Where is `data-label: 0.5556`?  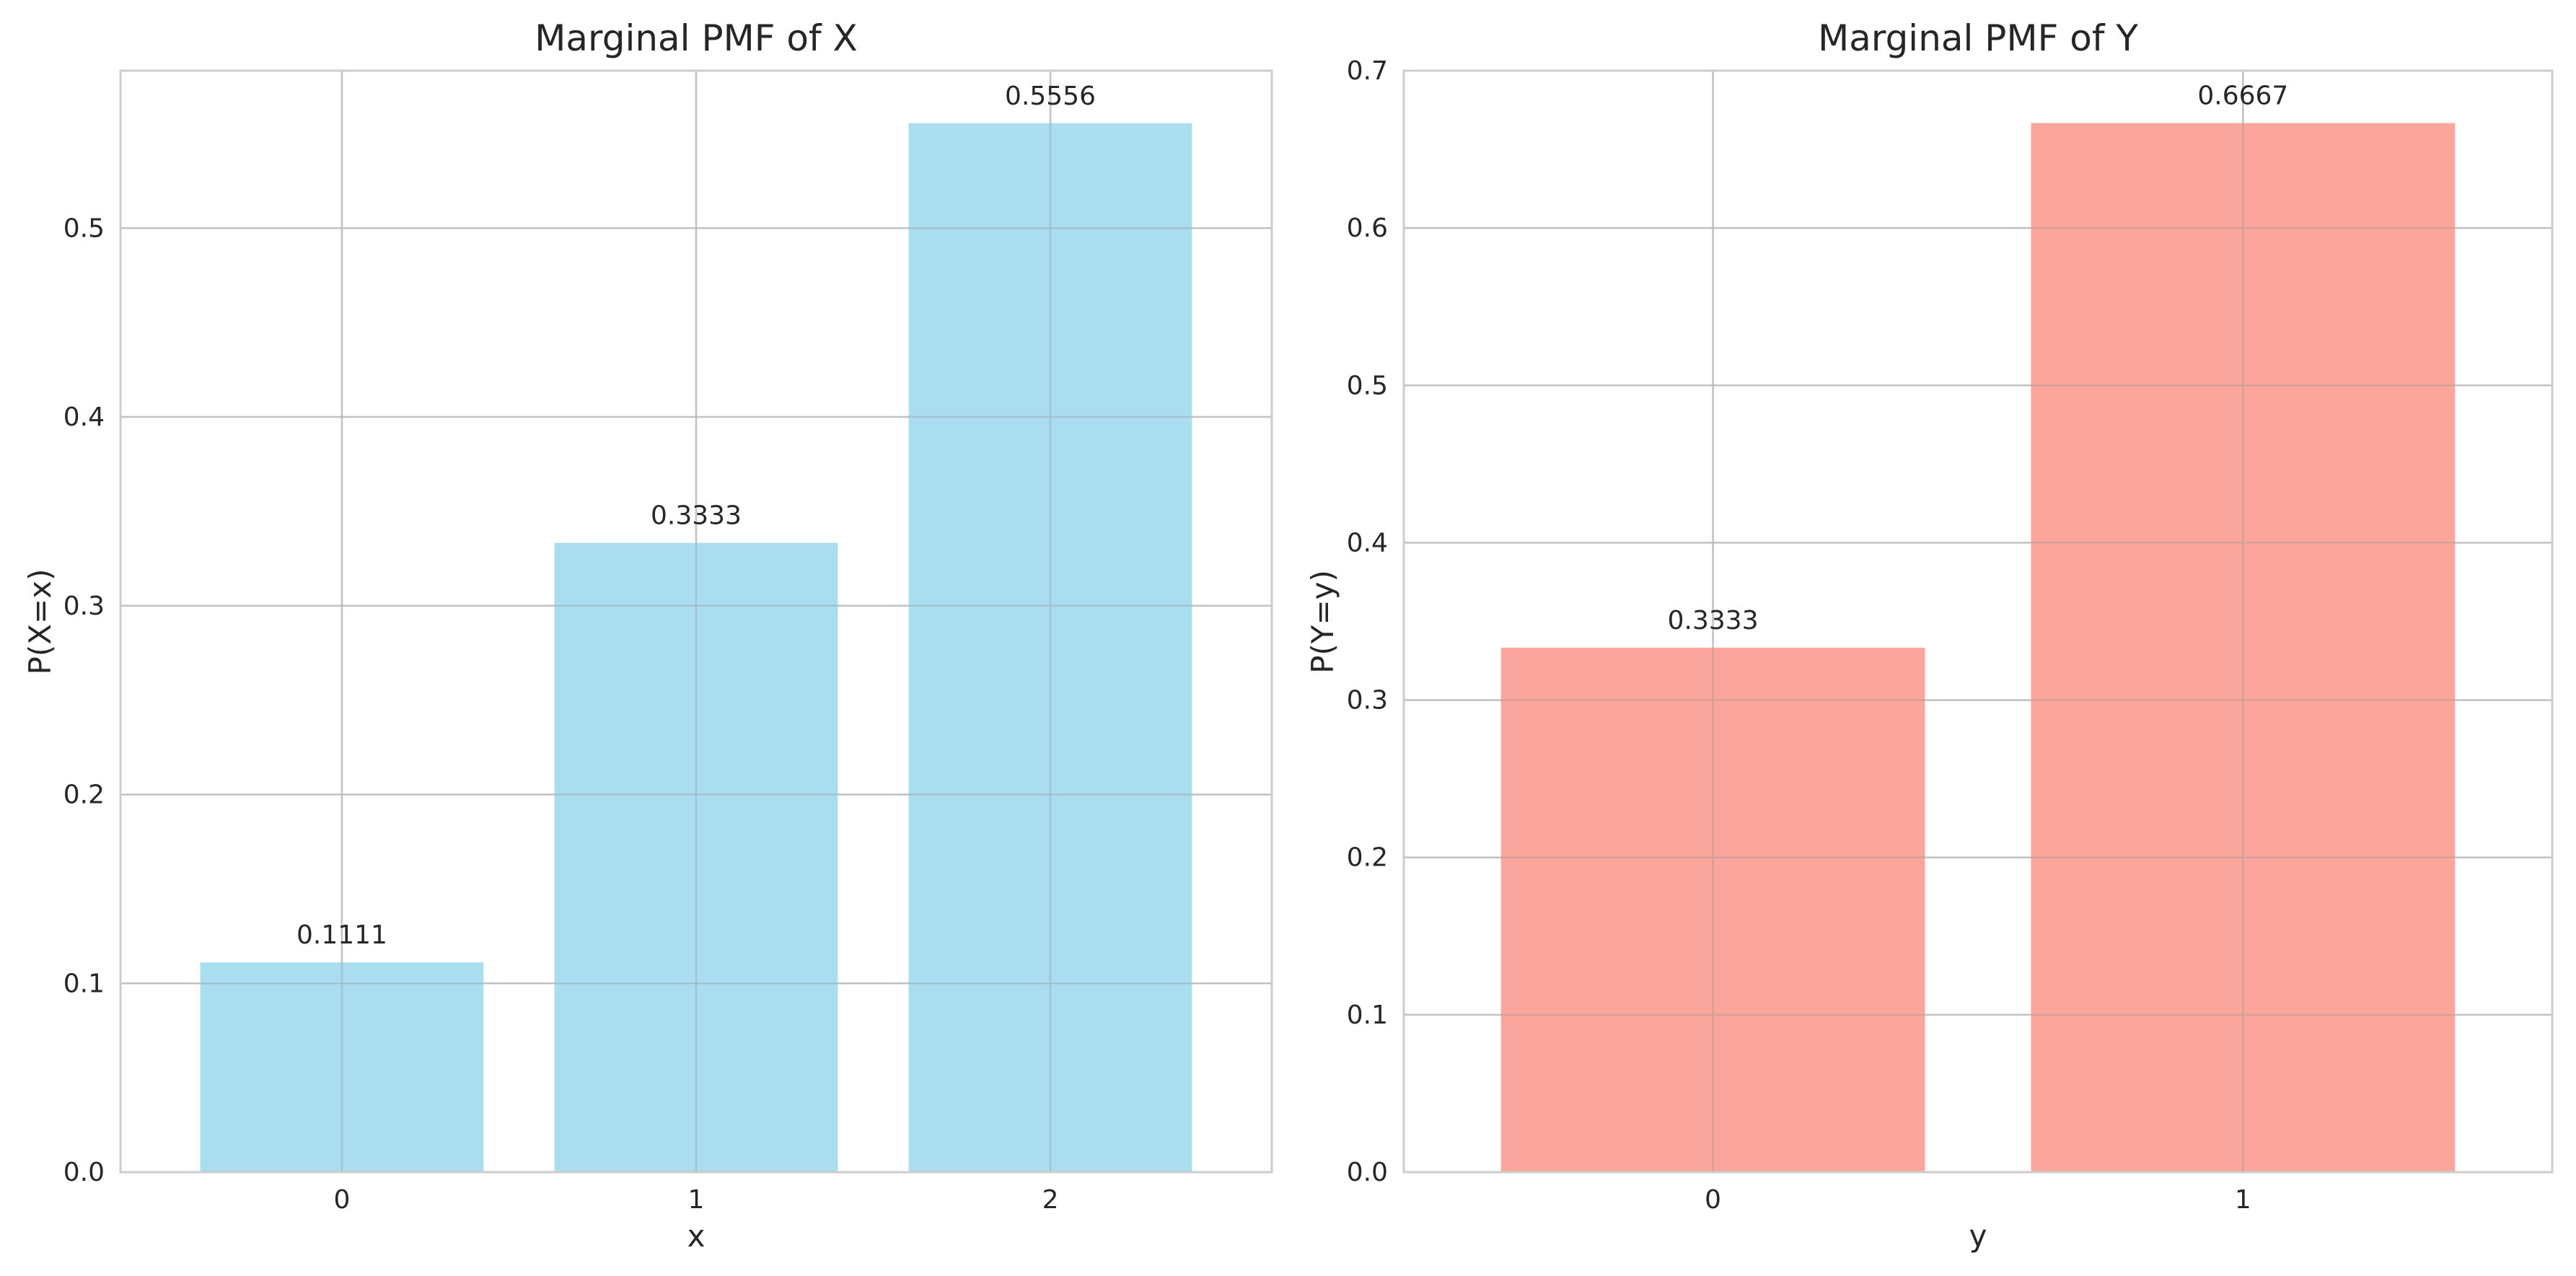
data-label: 0.5556 is located at coordinates (1050, 96).